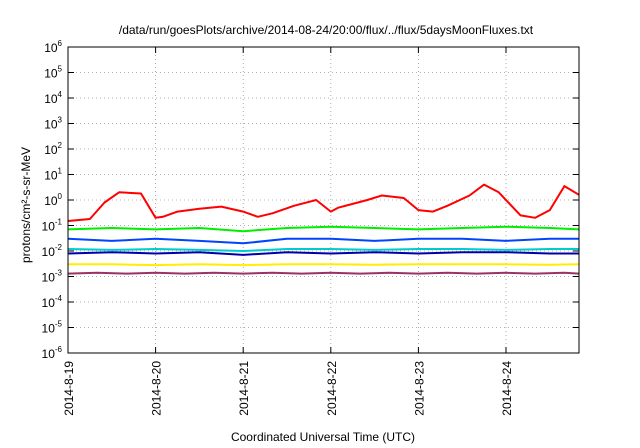  What do you see at coordinates (69, 388) in the screenshot?
I see `x-tick-label: 2014-8-19` at bounding box center [69, 388].